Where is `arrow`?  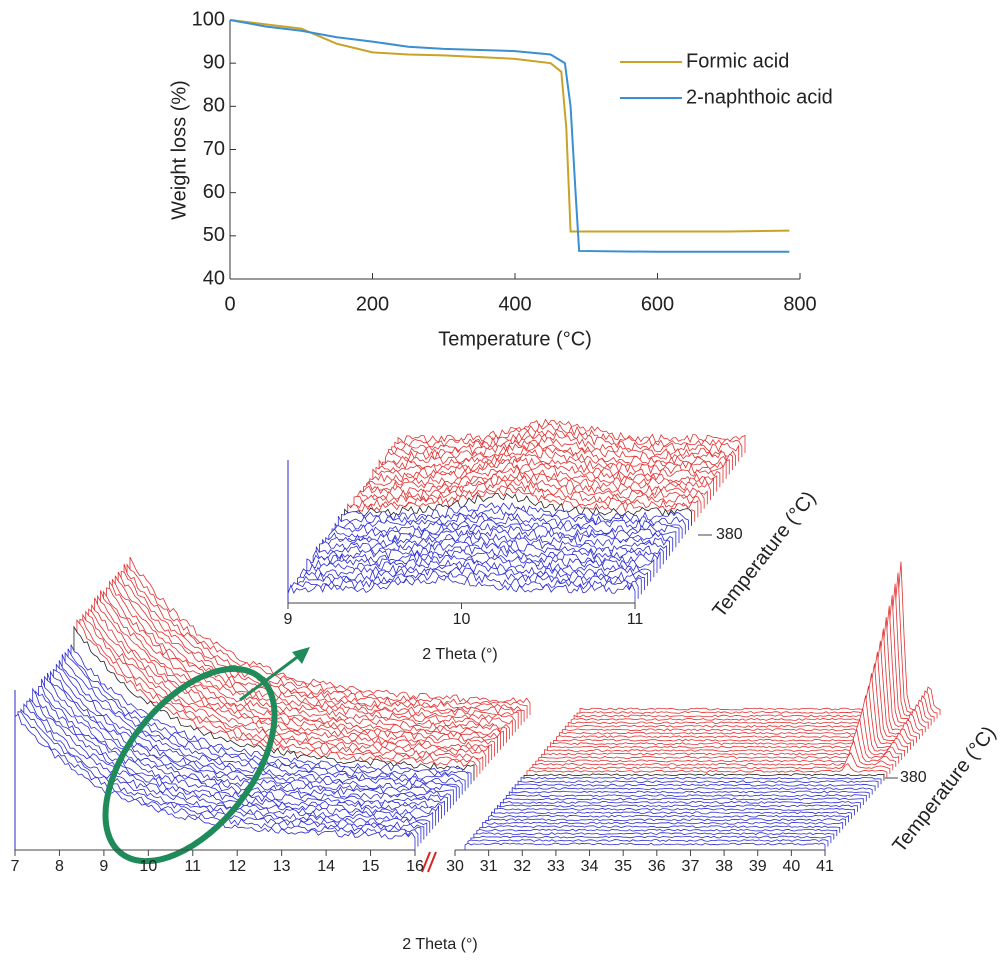
arrow is located at coordinates (270, 677).